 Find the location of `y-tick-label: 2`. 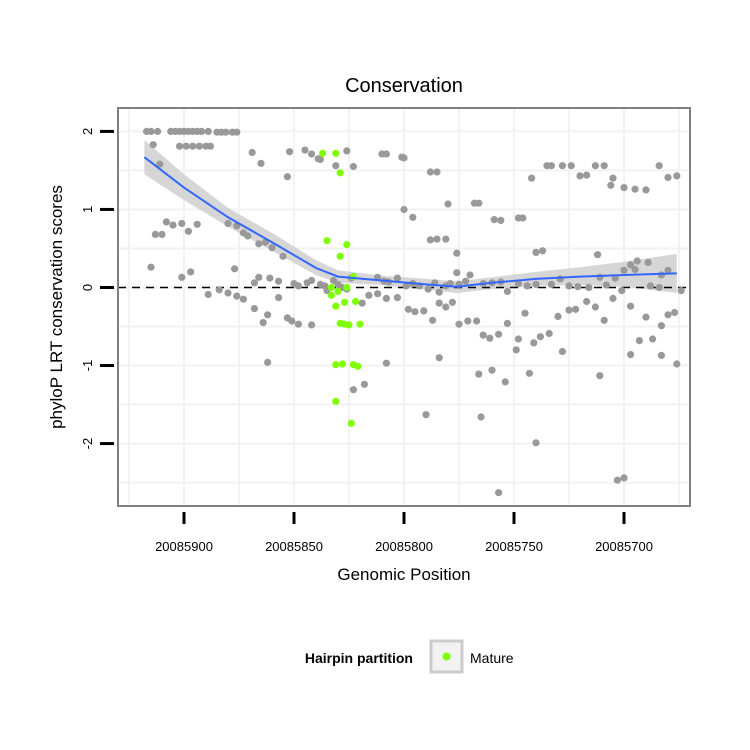

y-tick-label: 2 is located at coordinates (87, 131).